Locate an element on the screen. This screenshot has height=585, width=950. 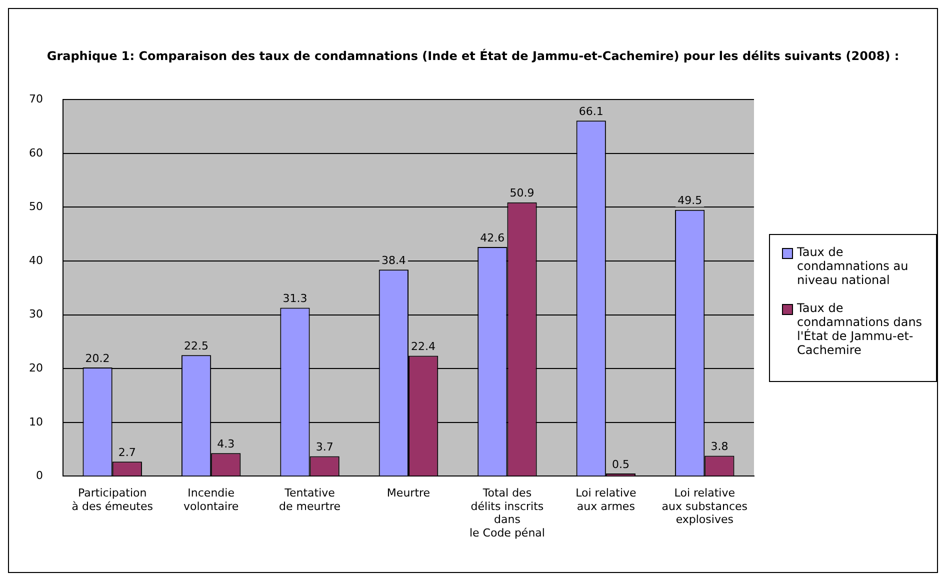
x-tick-label: Participation à des émeutes is located at coordinates (113, 499).